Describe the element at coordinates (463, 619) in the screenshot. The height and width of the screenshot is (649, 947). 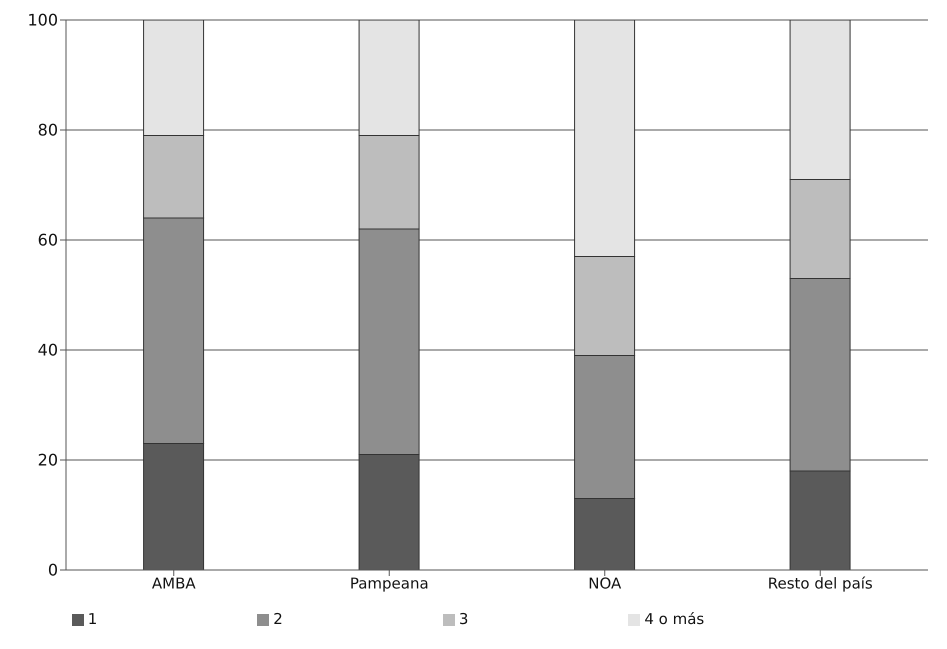
I see `legend-label: 3` at that location.